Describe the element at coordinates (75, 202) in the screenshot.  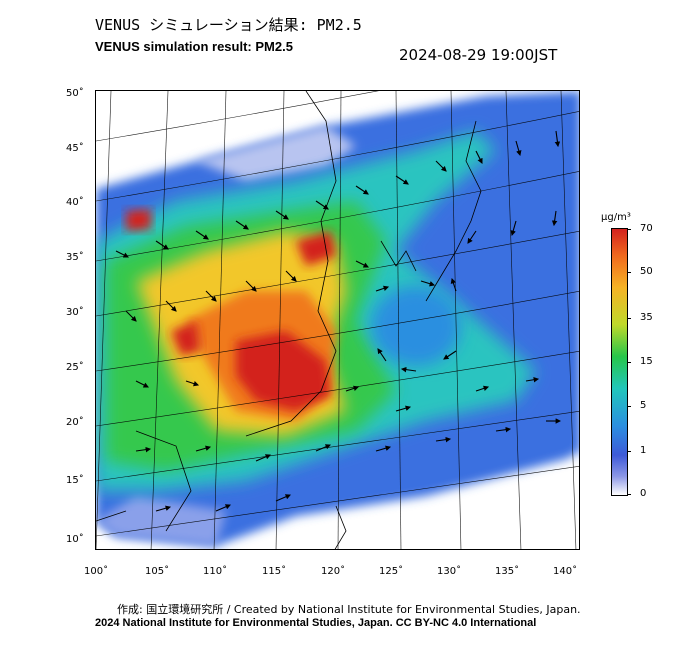
I see `lat-label-40: 40˚` at that location.